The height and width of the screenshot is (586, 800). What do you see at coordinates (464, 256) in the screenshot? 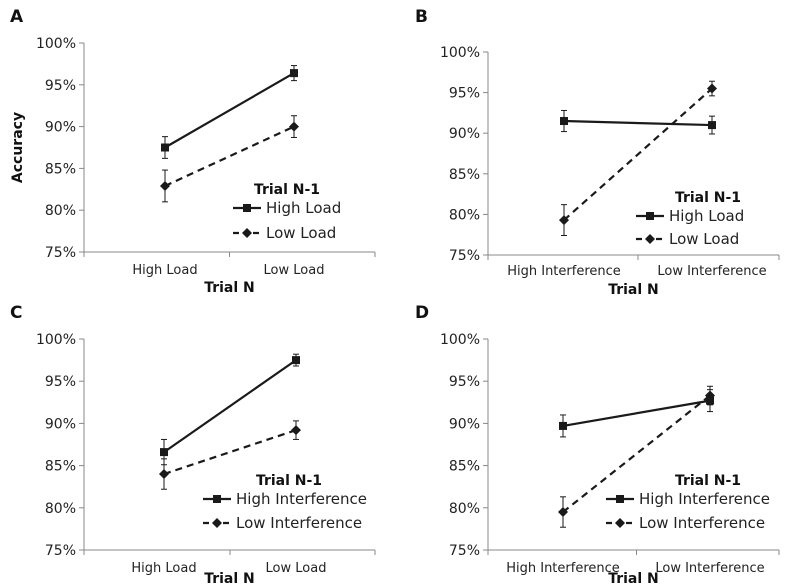
I see `panel-b-y-tick-label: 75%` at bounding box center [464, 256].